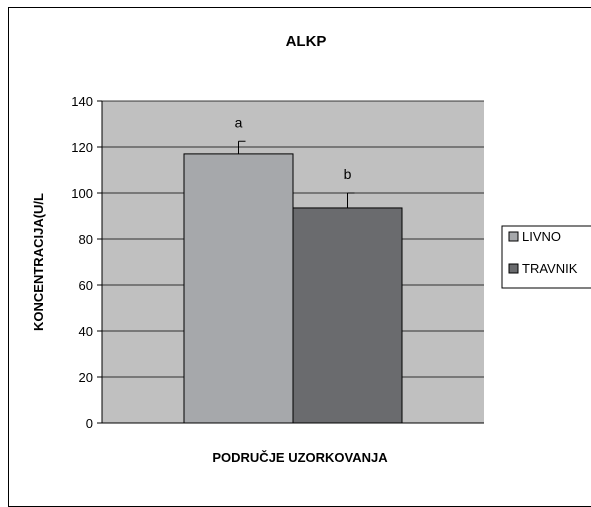 The image size is (591, 507). What do you see at coordinates (306, 41) in the screenshot?
I see `chart-title: ALKP` at bounding box center [306, 41].